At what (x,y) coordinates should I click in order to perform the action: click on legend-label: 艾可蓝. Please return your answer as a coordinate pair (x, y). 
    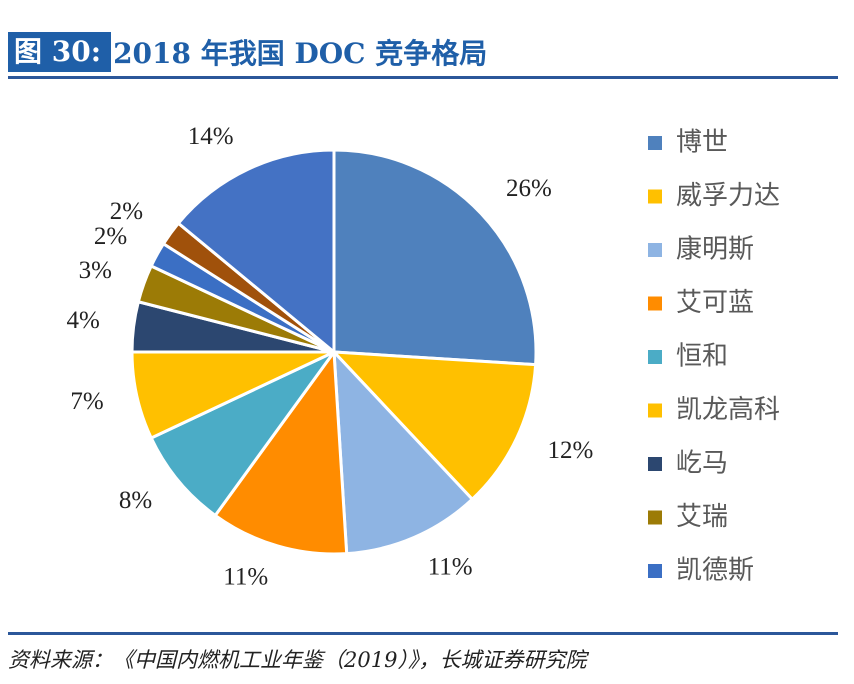
    Looking at the image, I should click on (715, 303).